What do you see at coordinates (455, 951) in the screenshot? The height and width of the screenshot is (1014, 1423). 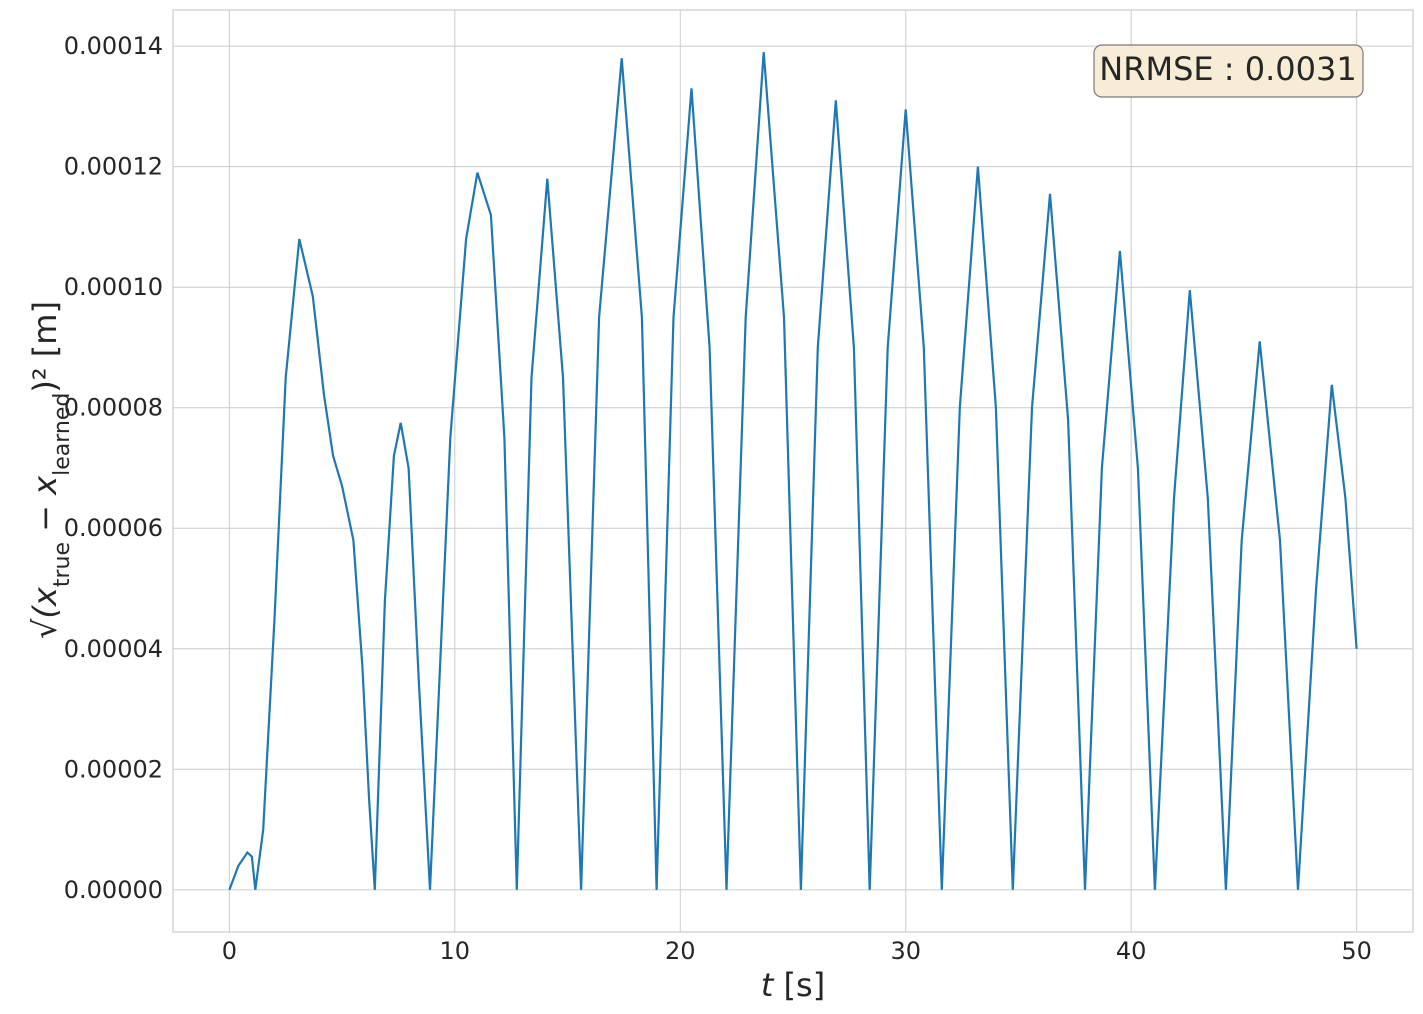 I see `x-tick-label: 10` at bounding box center [455, 951].